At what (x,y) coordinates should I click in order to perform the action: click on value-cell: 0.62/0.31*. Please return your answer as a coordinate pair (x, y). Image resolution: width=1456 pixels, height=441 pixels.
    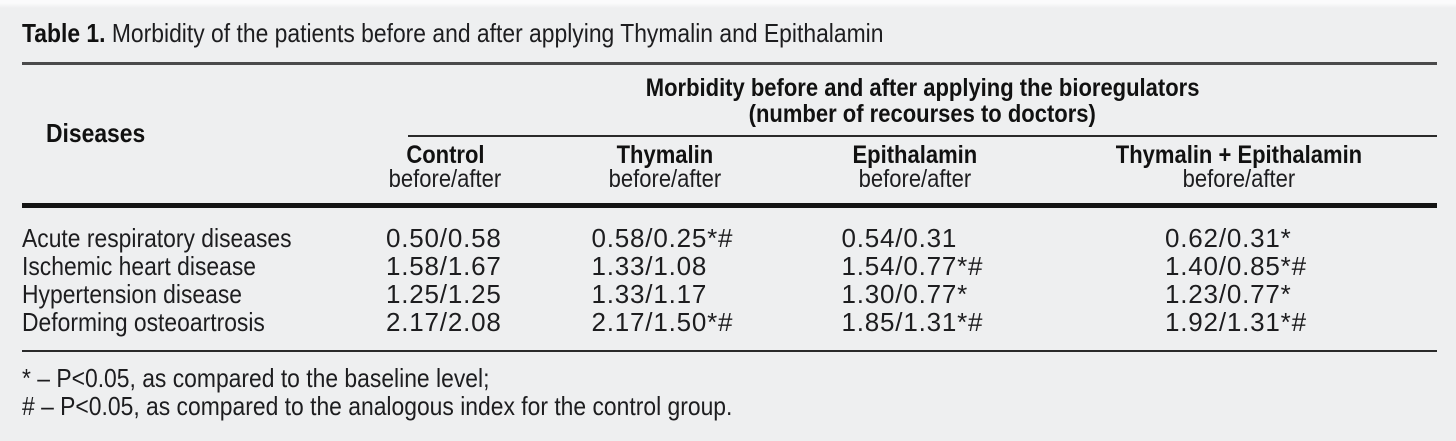
    Looking at the image, I should click on (1228, 237).